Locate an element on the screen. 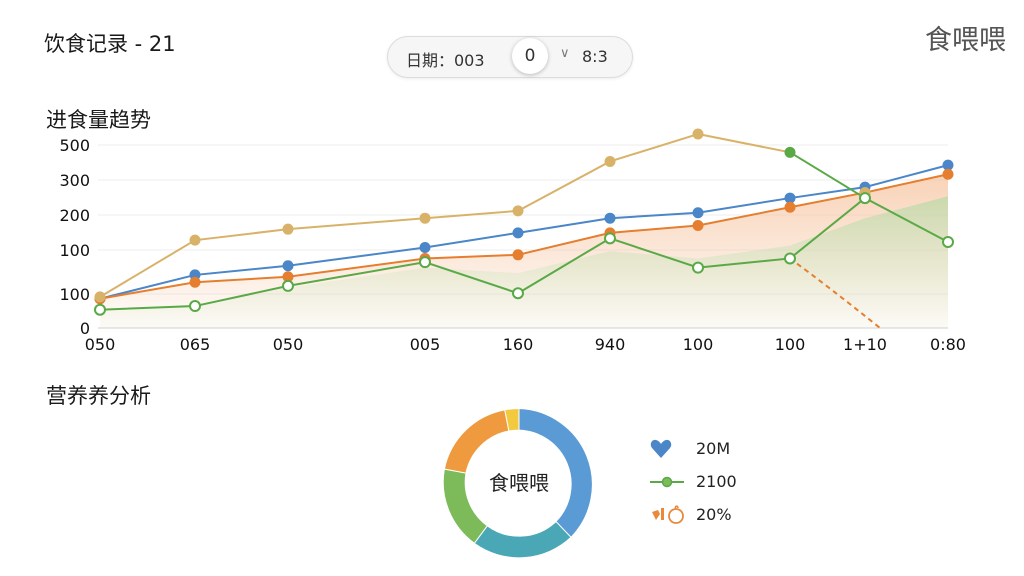 The width and height of the screenshot is (1024, 576). legend-item: 2100 is located at coordinates (693, 481).